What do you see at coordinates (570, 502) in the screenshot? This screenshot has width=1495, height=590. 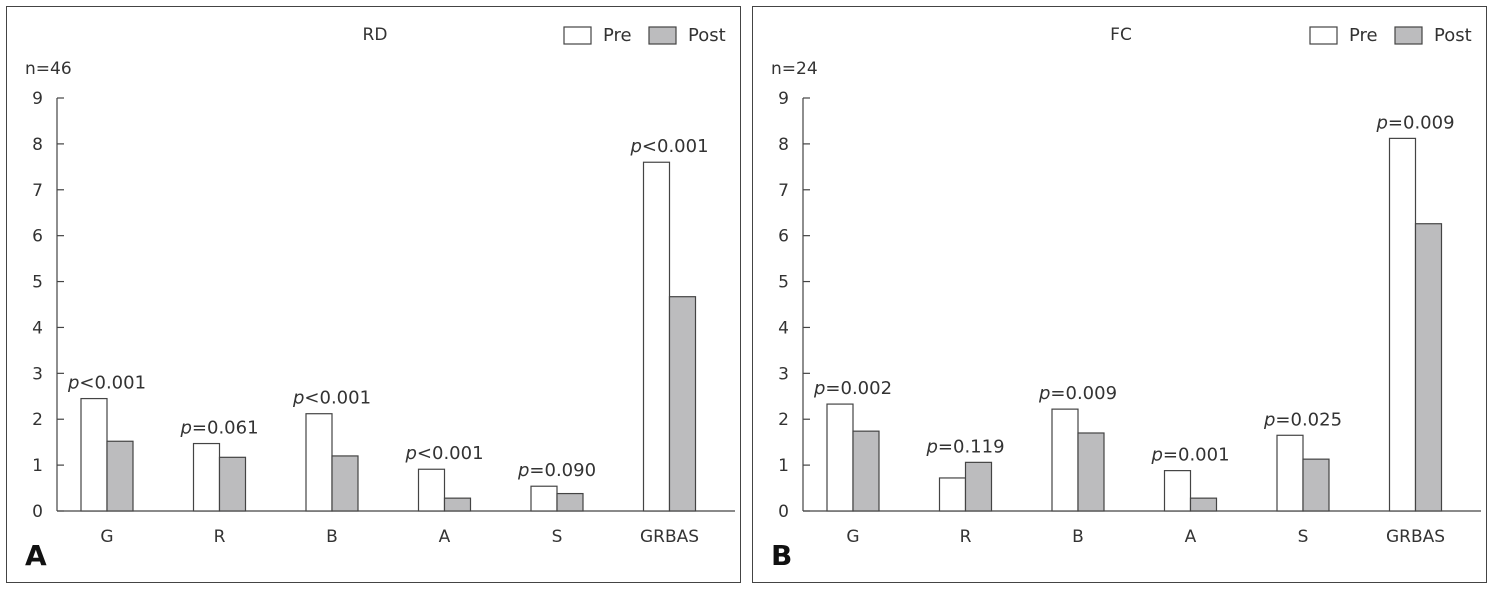 I see `bar-a-post-s` at bounding box center [570, 502].